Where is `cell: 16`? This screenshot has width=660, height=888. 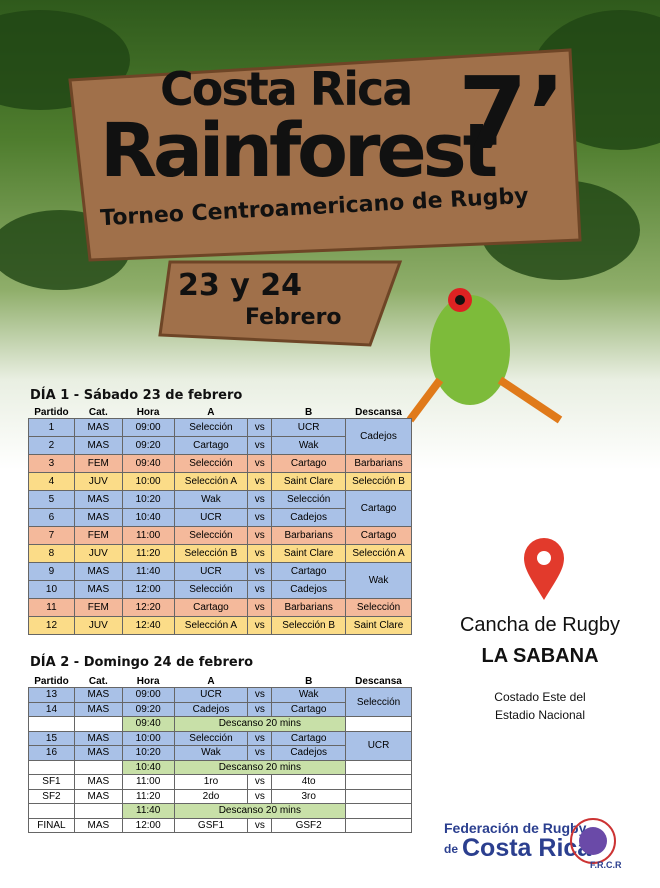
cell: 16 is located at coordinates (51, 753).